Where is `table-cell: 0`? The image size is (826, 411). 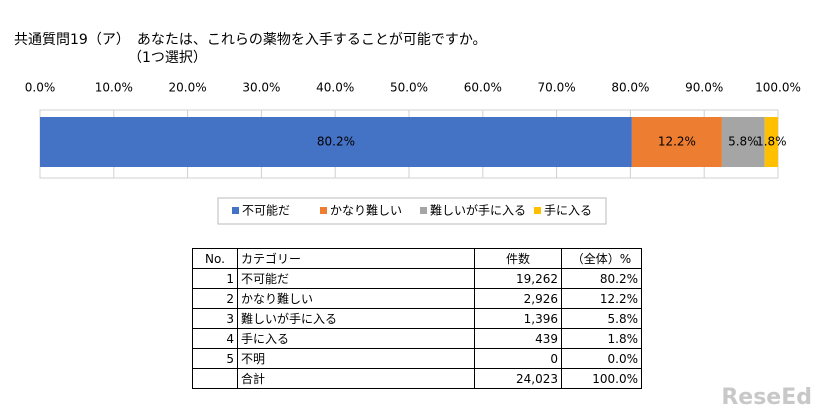
table-cell: 0 is located at coordinates (518, 358).